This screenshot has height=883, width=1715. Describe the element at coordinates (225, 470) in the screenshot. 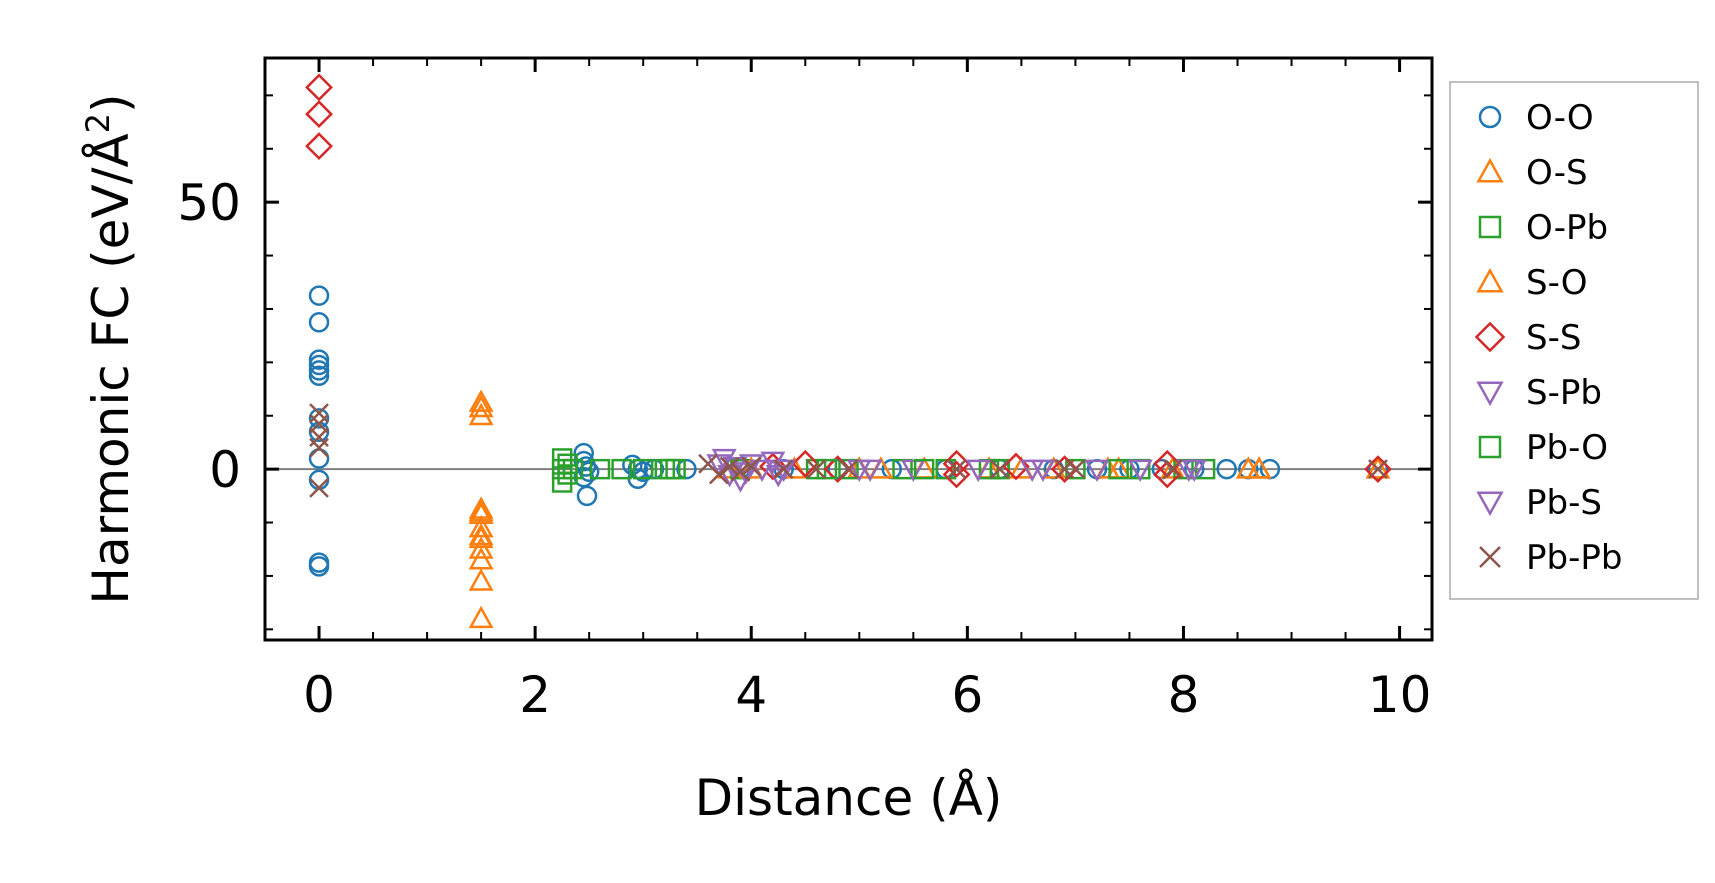

I see `y-tick-label: 0` at that location.